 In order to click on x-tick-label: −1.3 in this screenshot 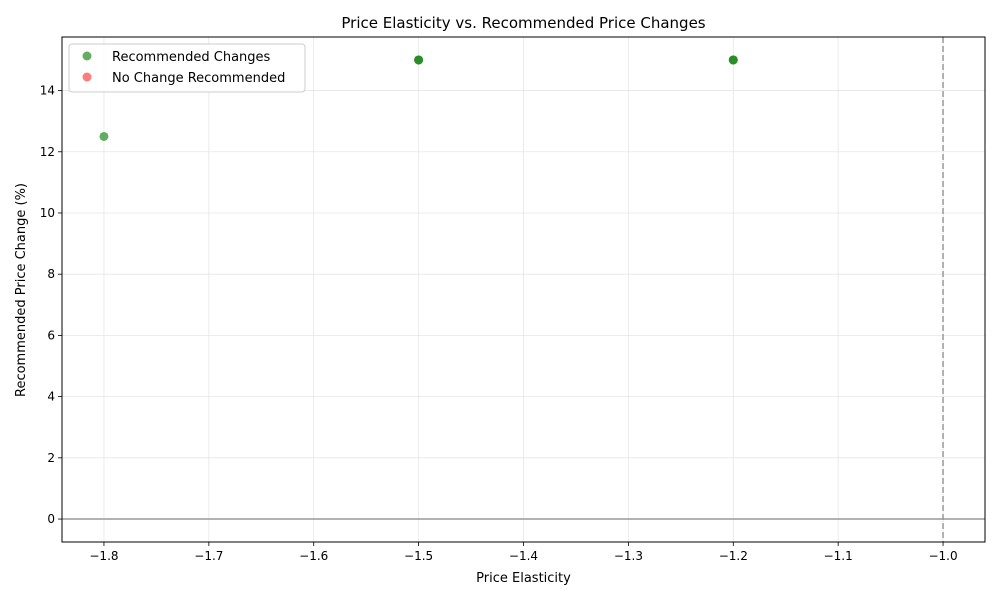, I will do `click(628, 556)`.